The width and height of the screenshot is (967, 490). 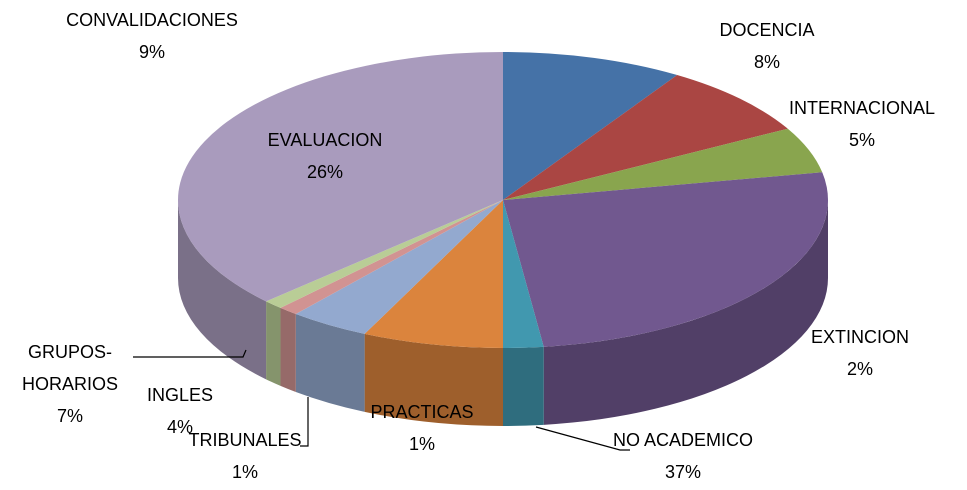 What do you see at coordinates (767, 62) in the screenshot?
I see `percent-label: 8%` at bounding box center [767, 62].